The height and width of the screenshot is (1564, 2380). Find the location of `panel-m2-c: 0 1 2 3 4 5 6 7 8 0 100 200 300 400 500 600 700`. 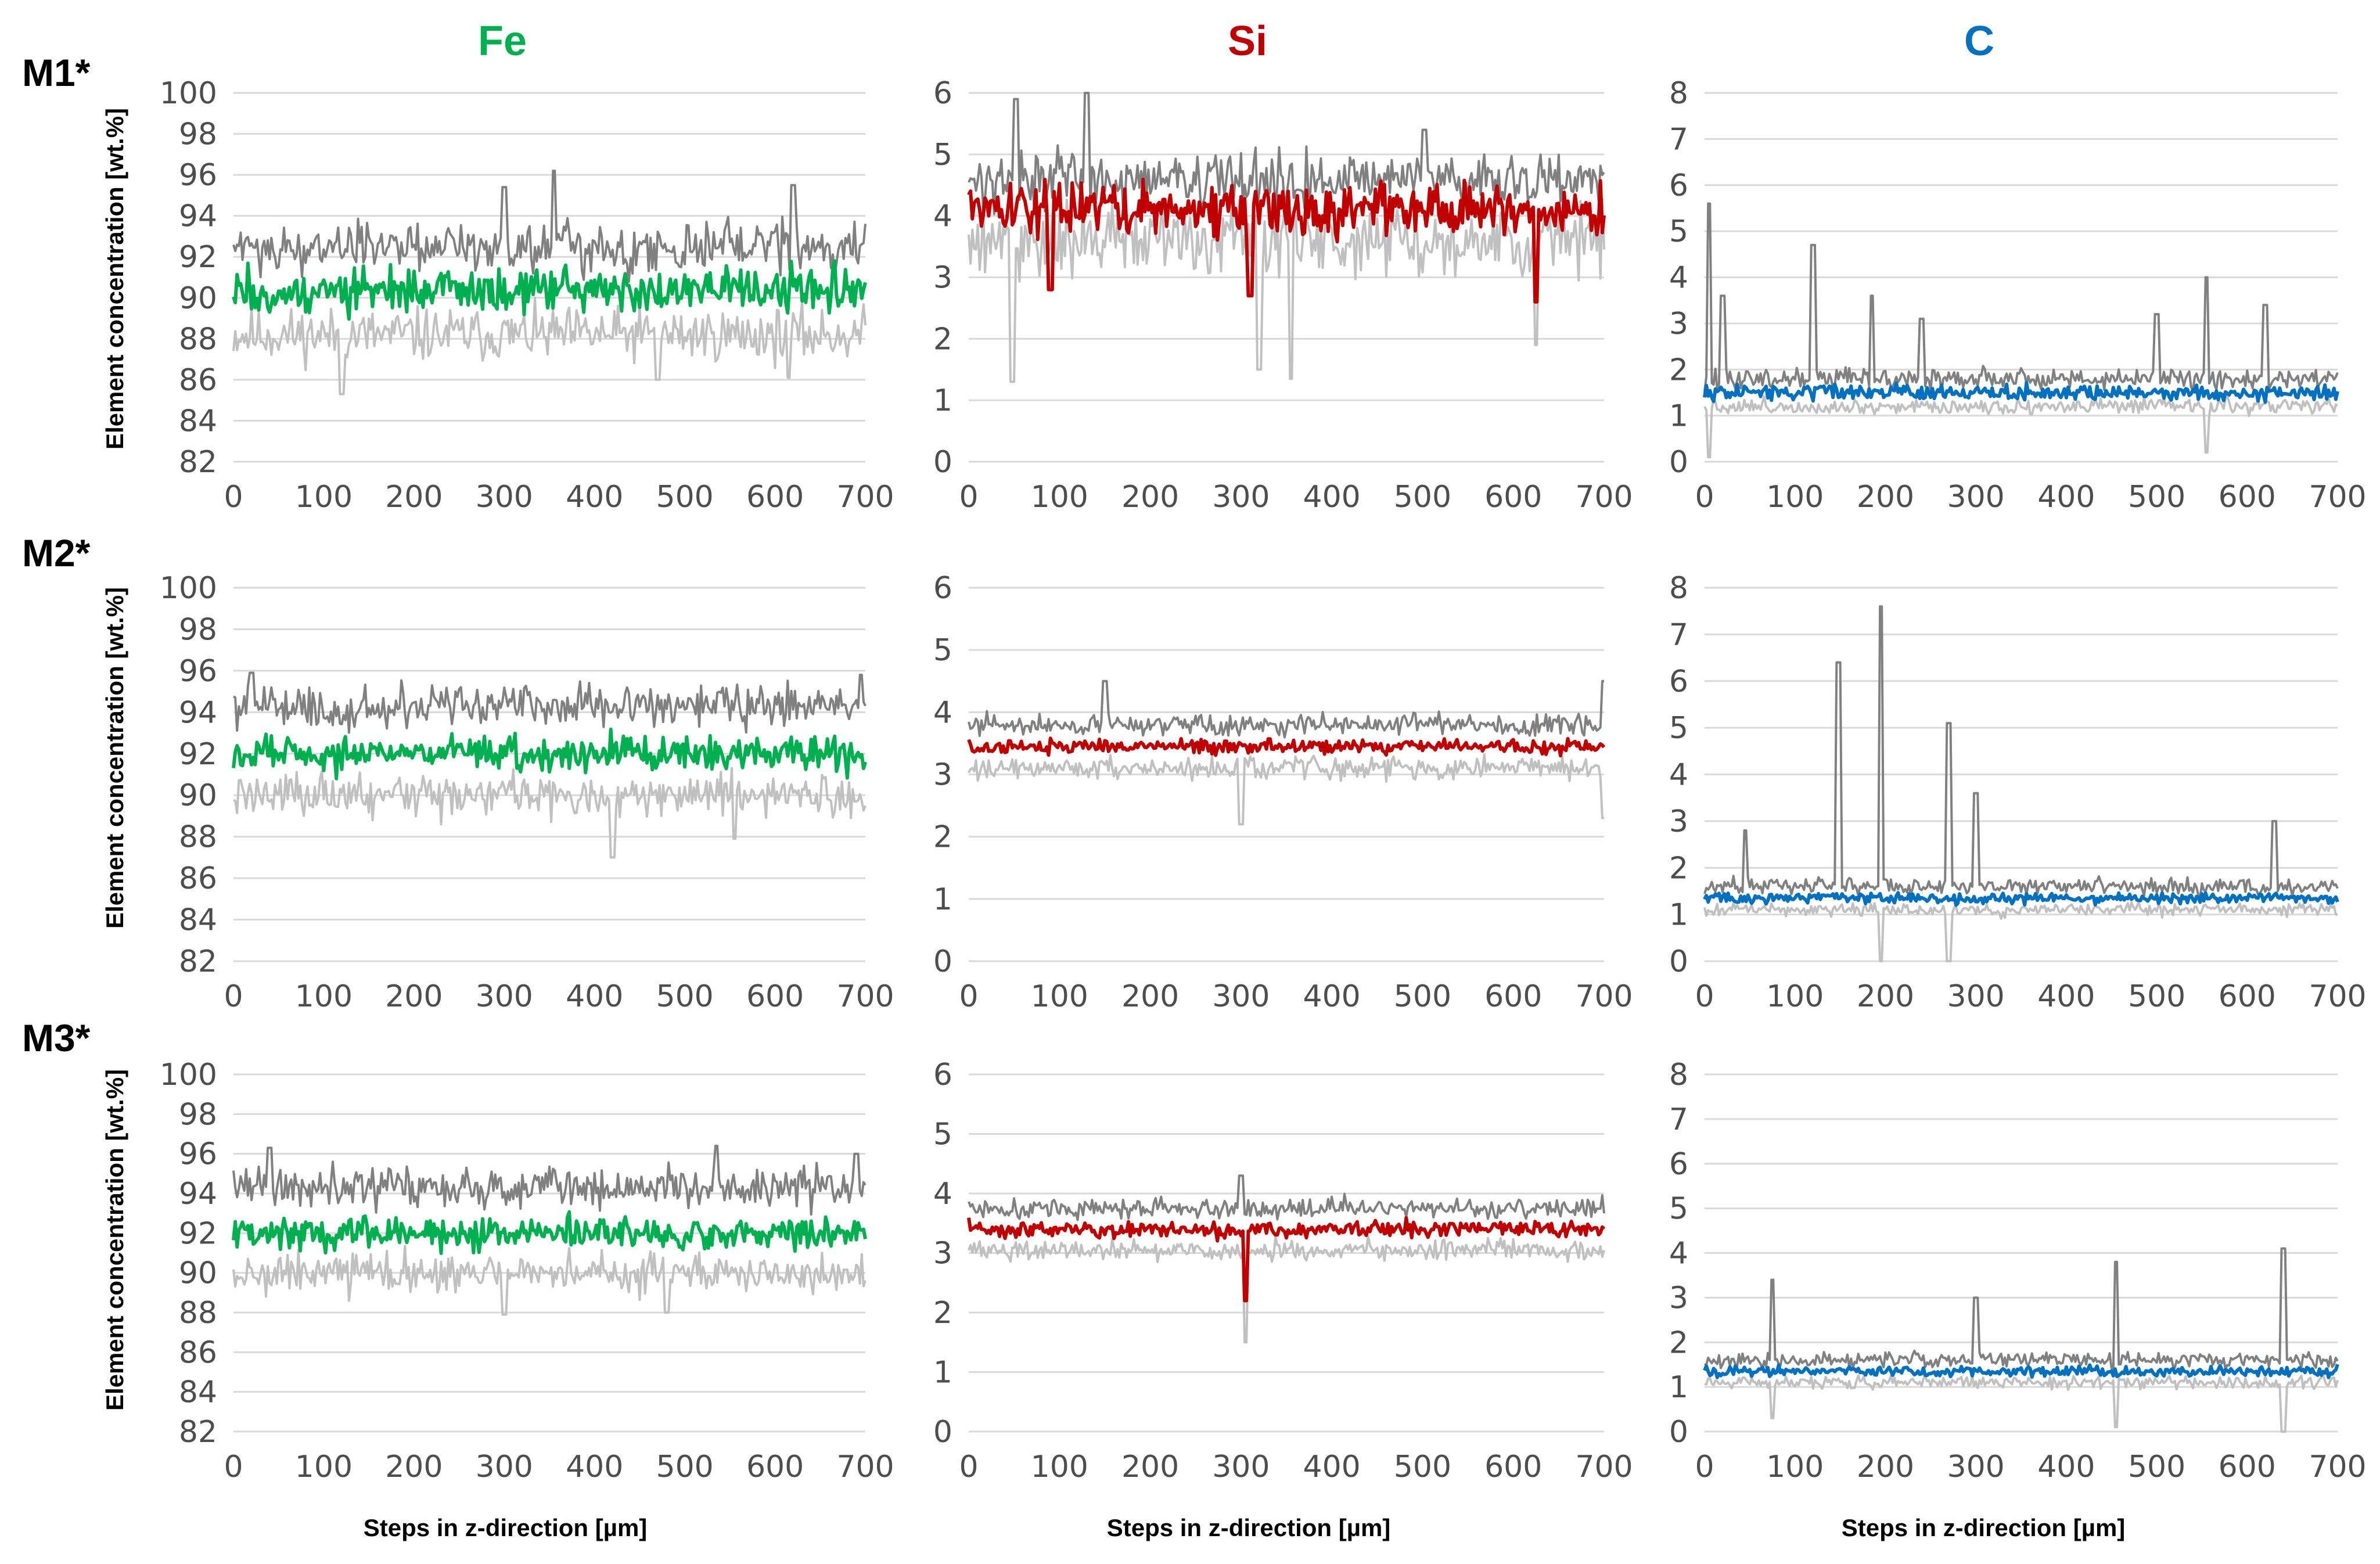

panel-m2-c: 0 1 2 3 4 5 6 7 8 0 100 200 300 400 500 600 700 is located at coordinates (2018, 792).